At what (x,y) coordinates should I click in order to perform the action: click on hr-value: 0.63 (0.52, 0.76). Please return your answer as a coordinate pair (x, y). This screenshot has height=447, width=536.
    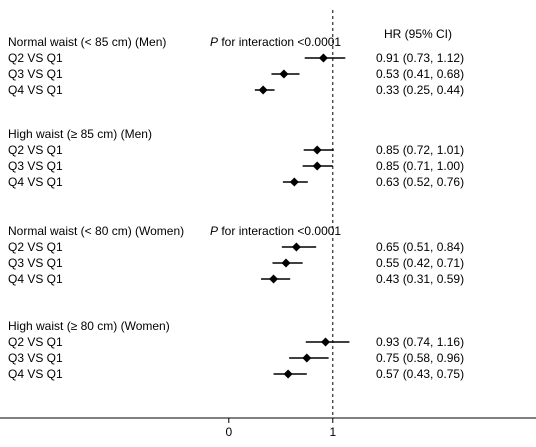
    Looking at the image, I should click on (420, 182).